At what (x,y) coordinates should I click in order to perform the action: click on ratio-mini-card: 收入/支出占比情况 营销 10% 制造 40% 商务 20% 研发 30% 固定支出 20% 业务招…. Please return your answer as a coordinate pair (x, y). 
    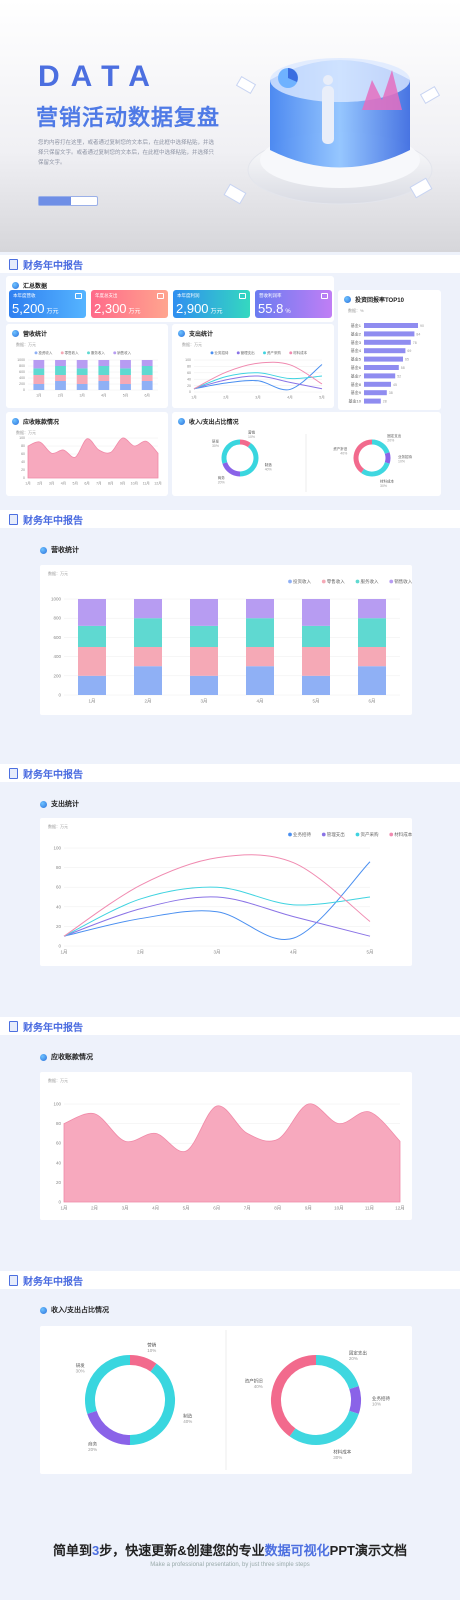
    Looking at the image, I should click on (306, 454).